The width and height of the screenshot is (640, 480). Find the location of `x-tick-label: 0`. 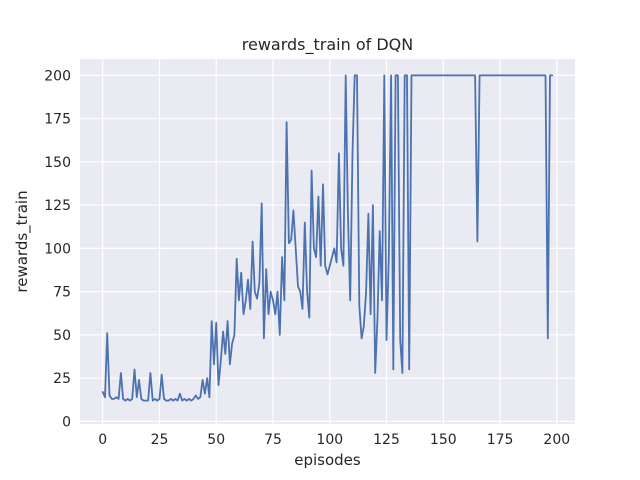

x-tick-label: 0 is located at coordinates (102, 440).